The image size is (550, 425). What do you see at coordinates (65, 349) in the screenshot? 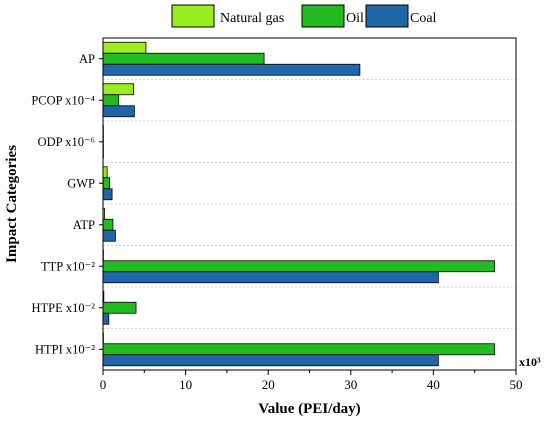
I see `category-label: HTPI x10⁻²` at bounding box center [65, 349].